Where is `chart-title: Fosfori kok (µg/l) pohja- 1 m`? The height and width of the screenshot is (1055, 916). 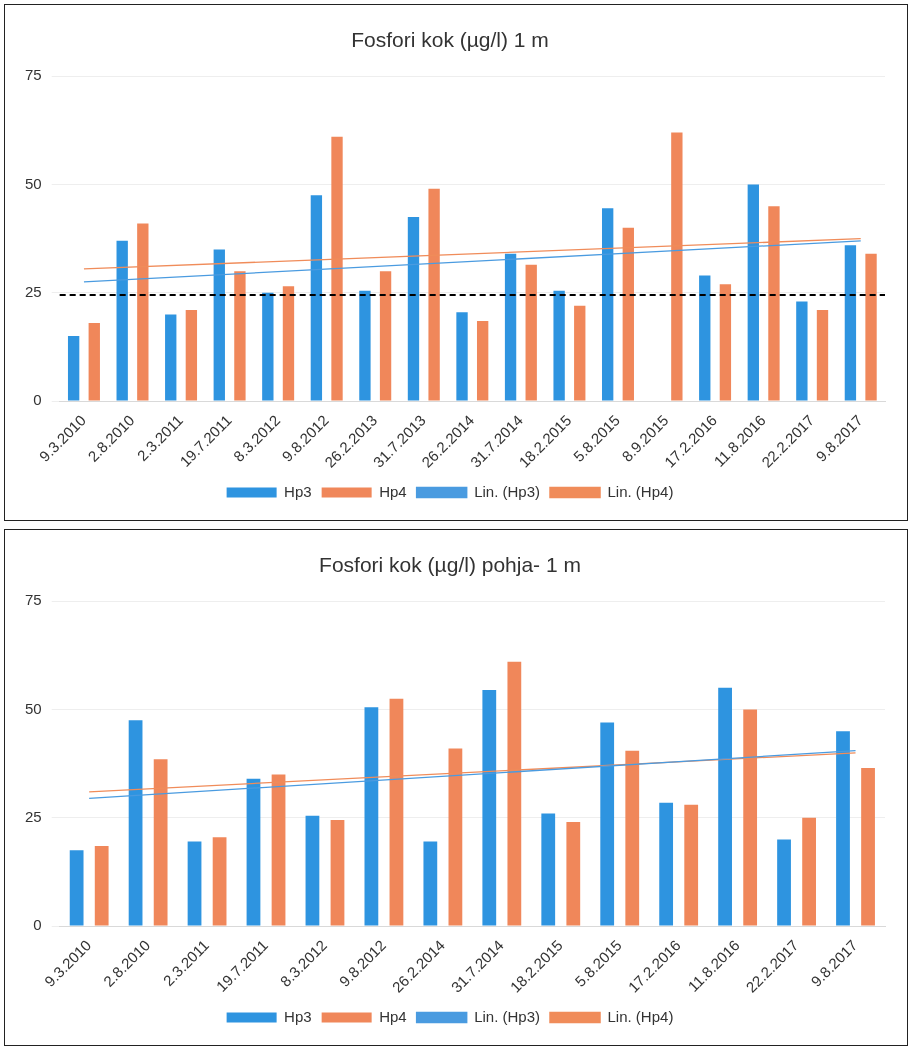 chart-title: Fosfori kok (µg/l) pohja- 1 m is located at coordinates (450, 565).